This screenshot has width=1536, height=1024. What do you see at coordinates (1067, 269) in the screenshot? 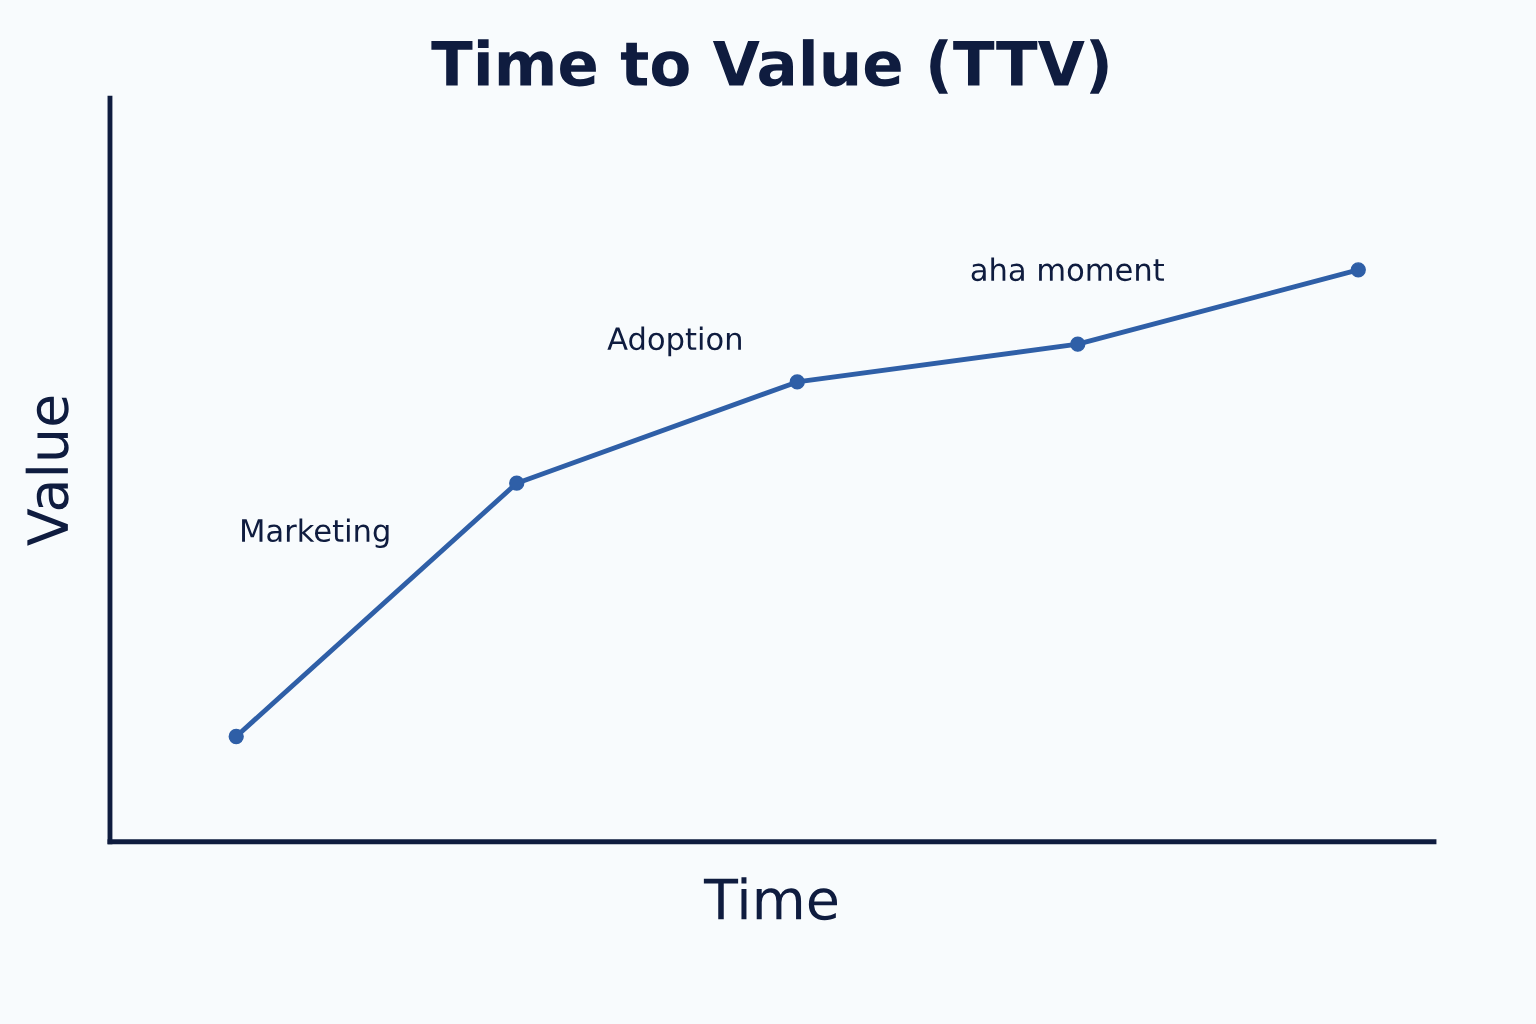
I see `annotation: aha moment` at bounding box center [1067, 269].